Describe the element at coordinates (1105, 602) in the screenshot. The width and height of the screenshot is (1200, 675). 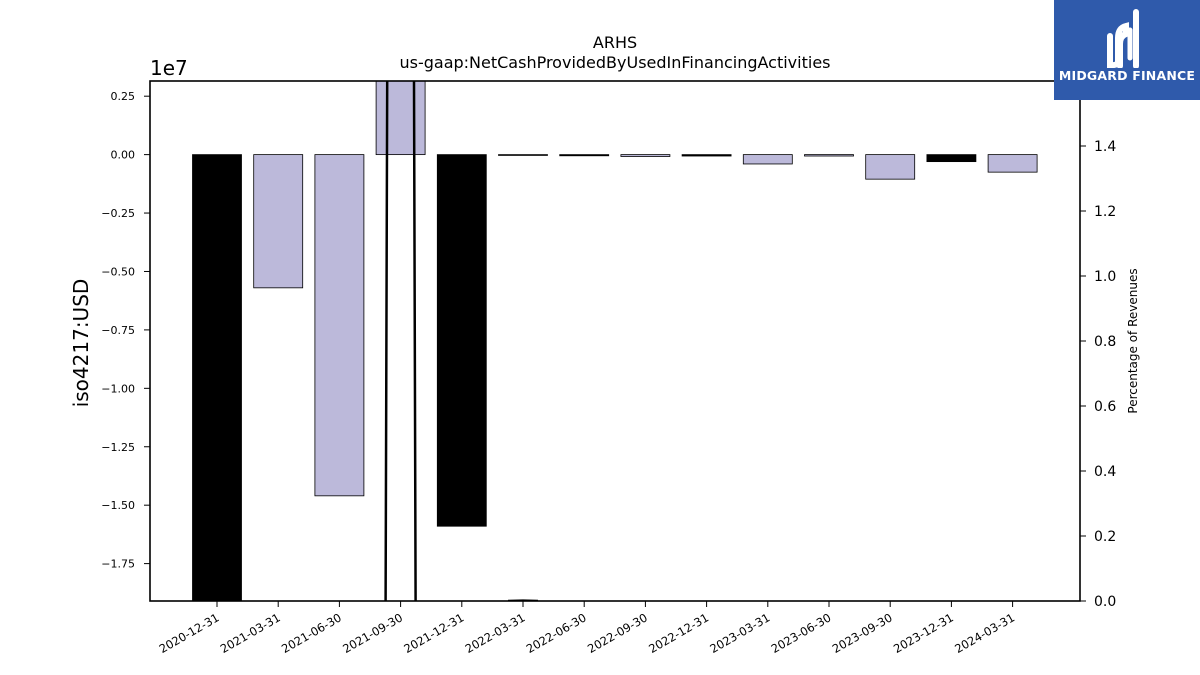
I see `y2-tick-label: 0.0` at that location.